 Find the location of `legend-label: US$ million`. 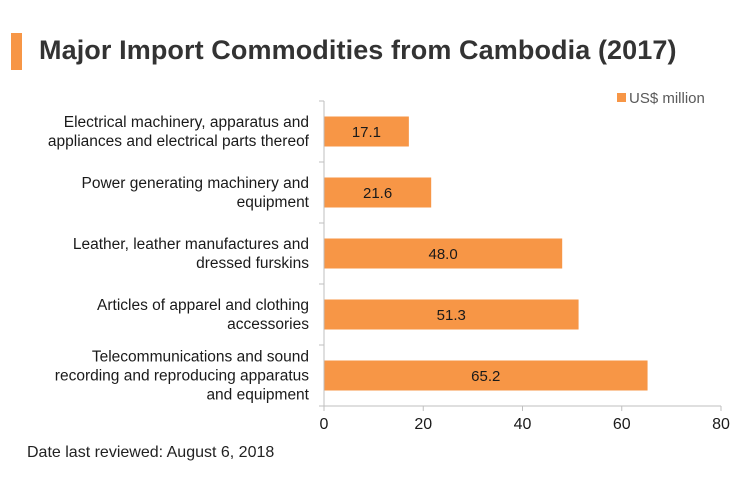

legend-label: US$ million is located at coordinates (667, 98).